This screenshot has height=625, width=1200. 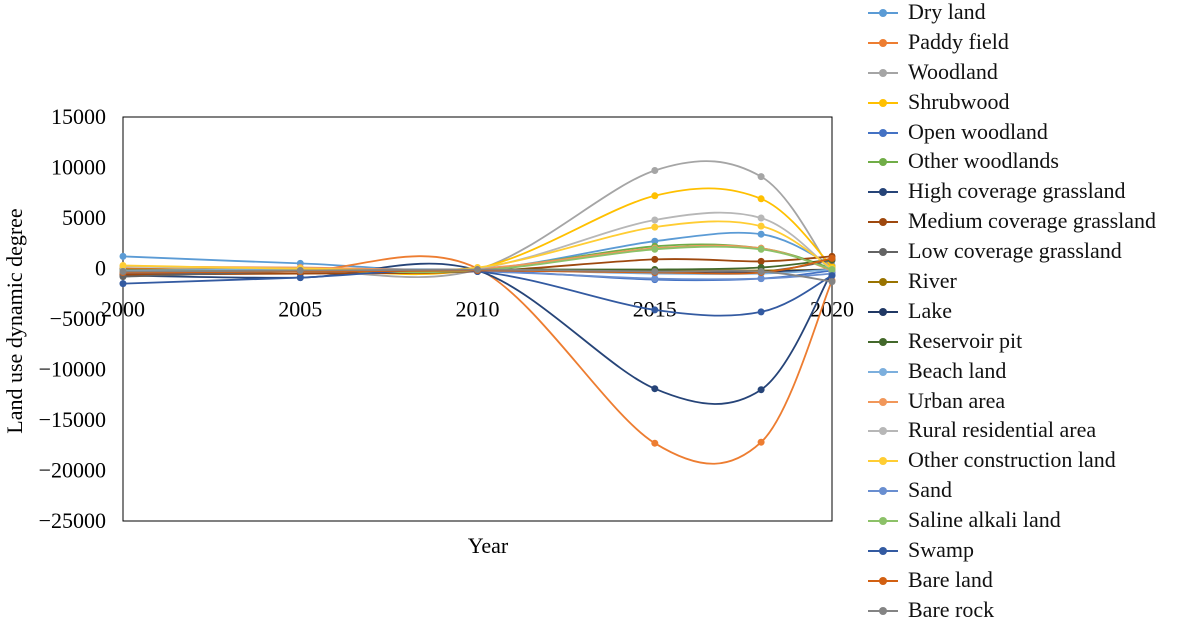 What do you see at coordinates (1034, 72) in the screenshot?
I see `legend-item: Woodland` at bounding box center [1034, 72].